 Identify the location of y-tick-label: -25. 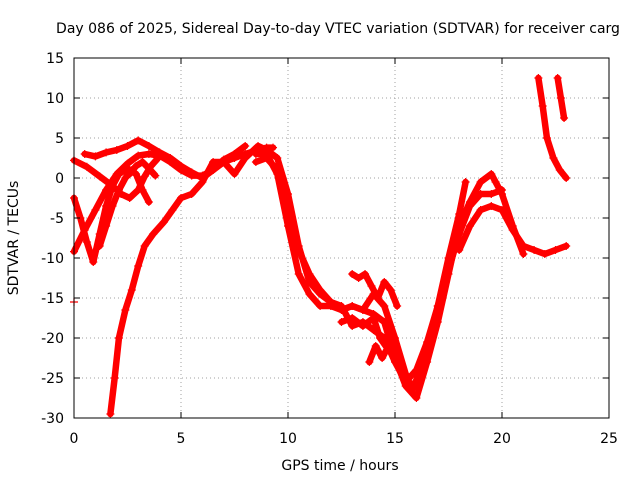
(52, 379).